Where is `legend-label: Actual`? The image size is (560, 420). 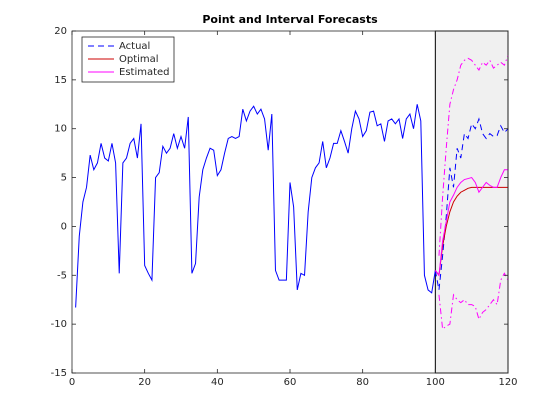
legend-label: Actual is located at coordinates (134, 46).